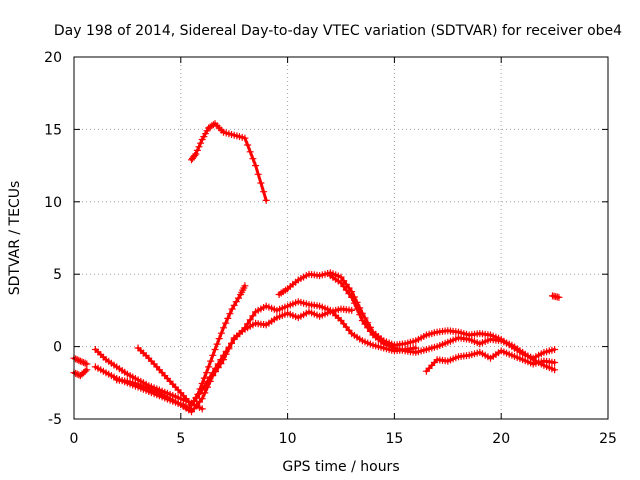 This screenshot has width=640, height=480. Describe the element at coordinates (53, 58) in the screenshot. I see `y-tick-label: 20` at that location.